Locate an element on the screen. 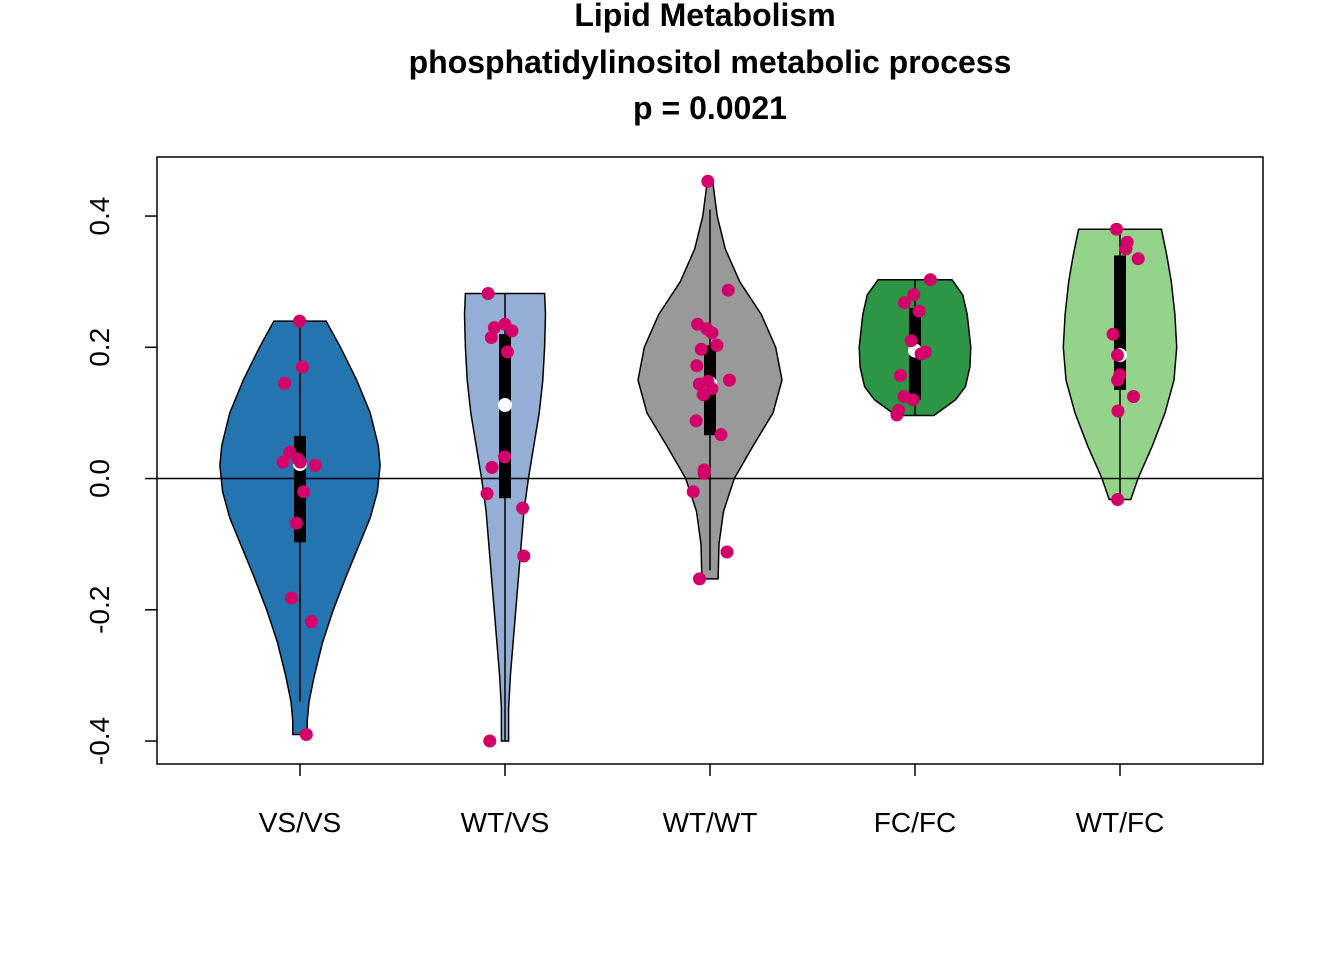  y-axis: -0.4 -0.2 0.0 0.2 0.4 is located at coordinates (120, 481).